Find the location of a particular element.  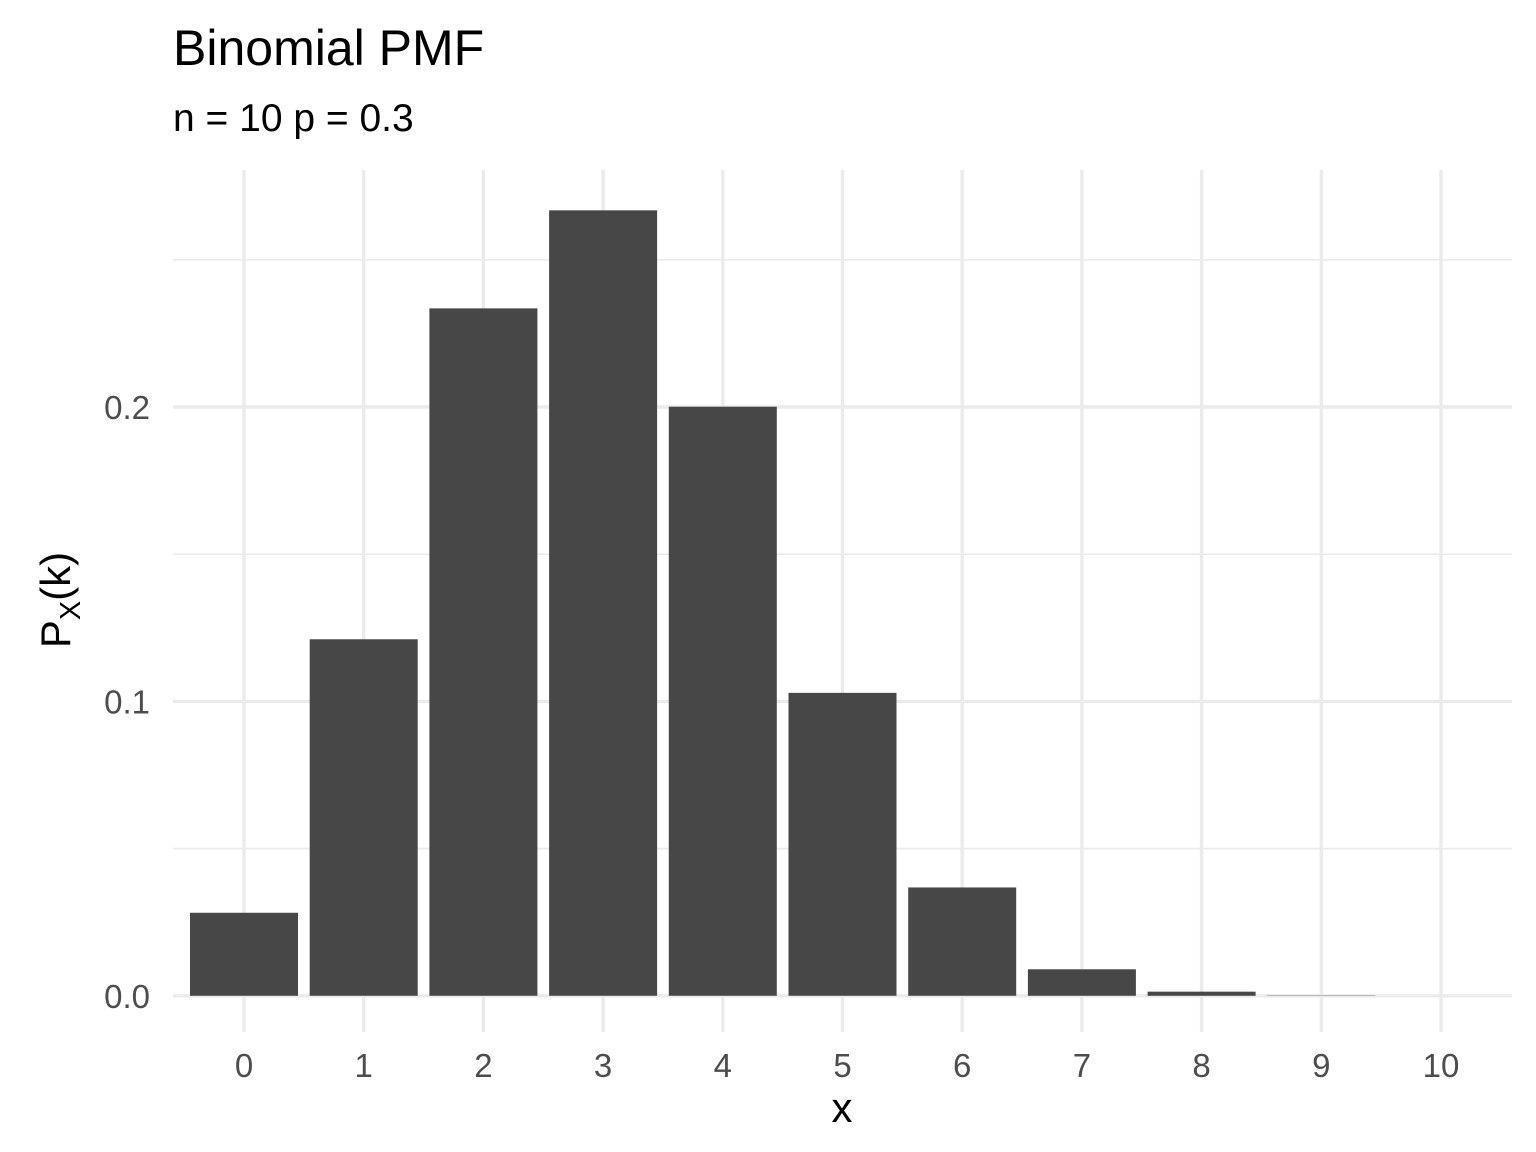

chart-subtitle: n = 10 p = 0.3 is located at coordinates (293, 118).